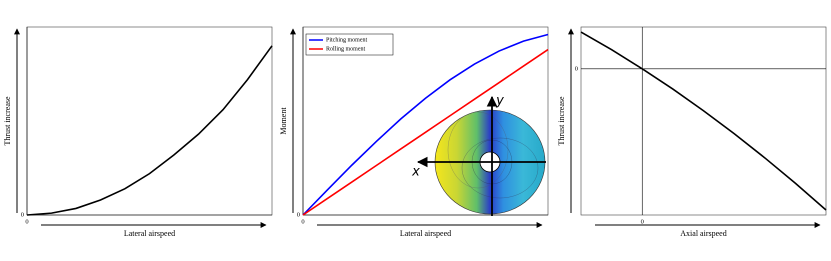 The width and height of the screenshot is (831, 261). Describe the element at coordinates (283, 121) in the screenshot. I see `y-axis-label: Moment` at that location.